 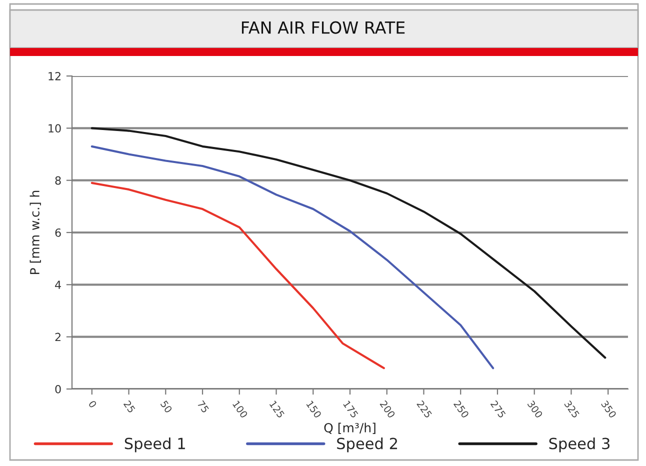 What do you see at coordinates (58, 180) in the screenshot?
I see `y-tick-label: 8` at bounding box center [58, 180].